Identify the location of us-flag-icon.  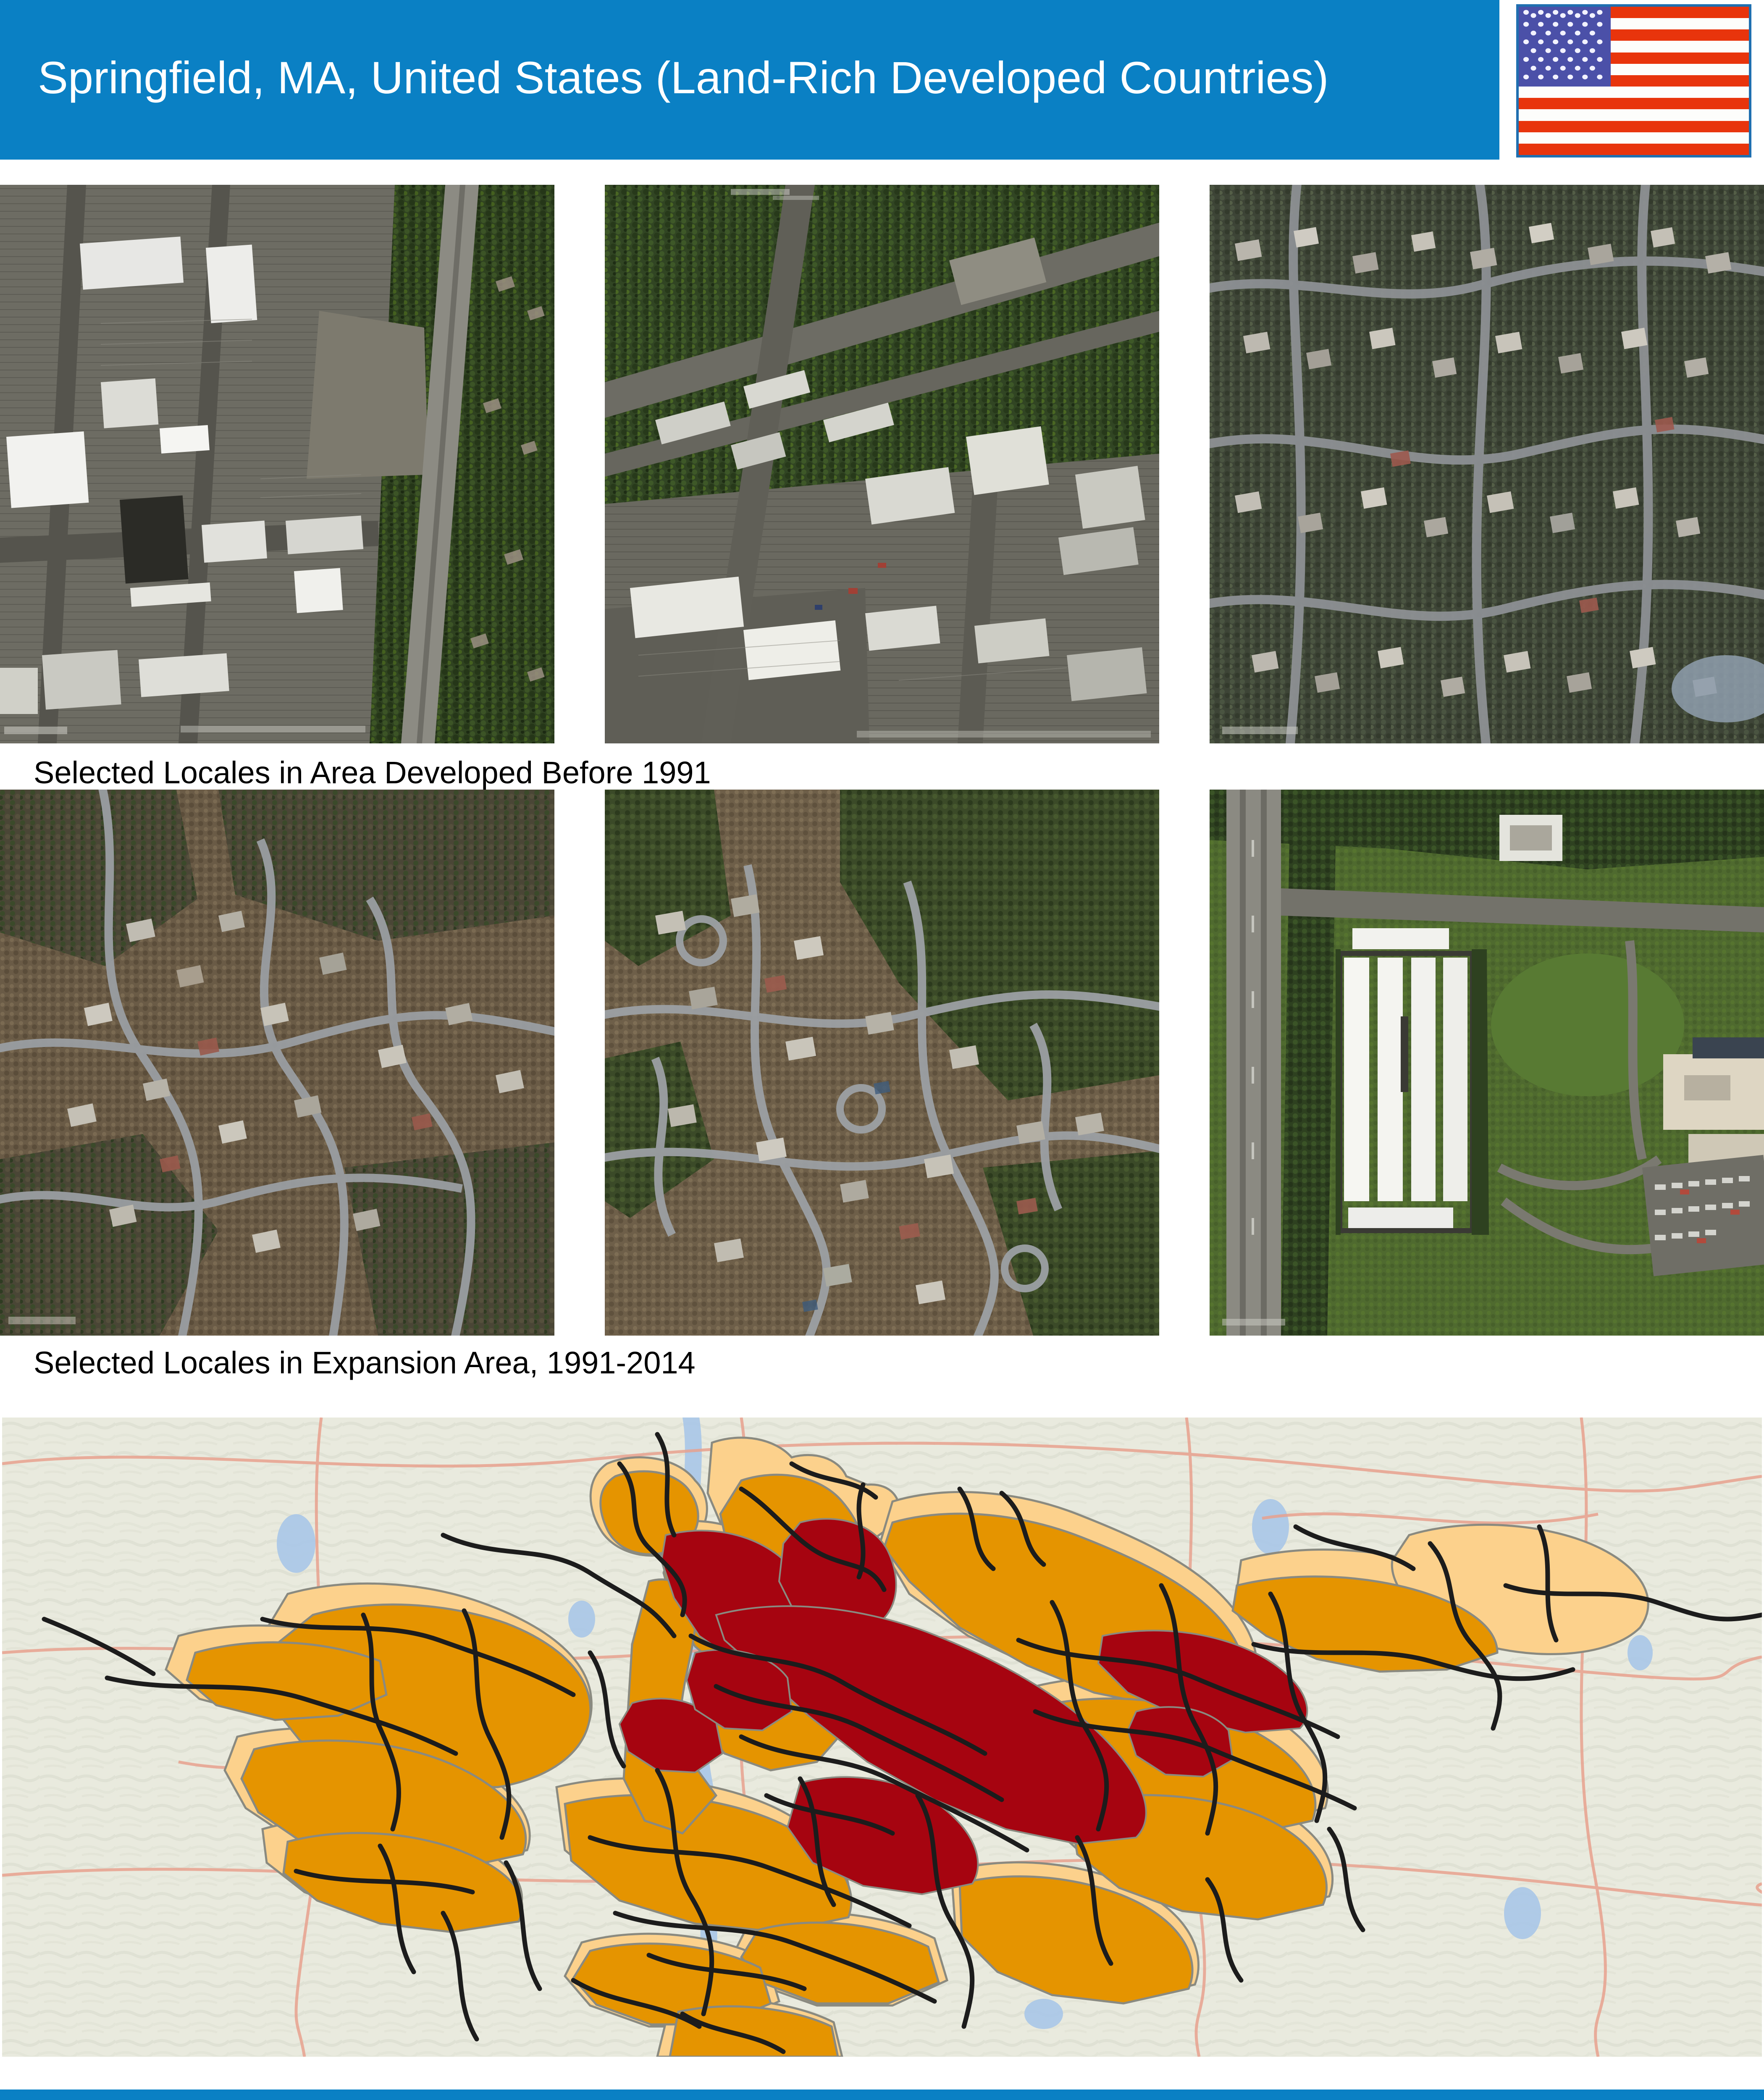
(1633, 81).